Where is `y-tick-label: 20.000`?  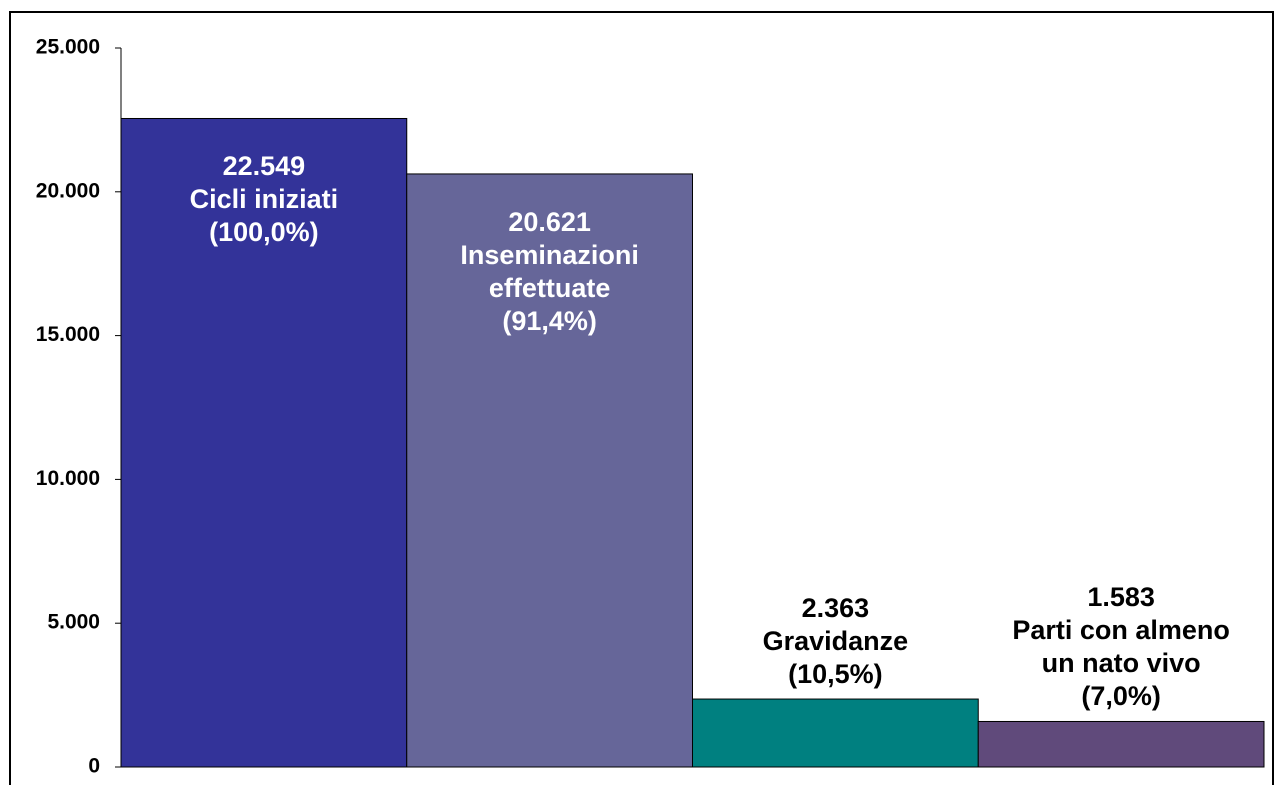
y-tick-label: 20.000 is located at coordinates (68, 190).